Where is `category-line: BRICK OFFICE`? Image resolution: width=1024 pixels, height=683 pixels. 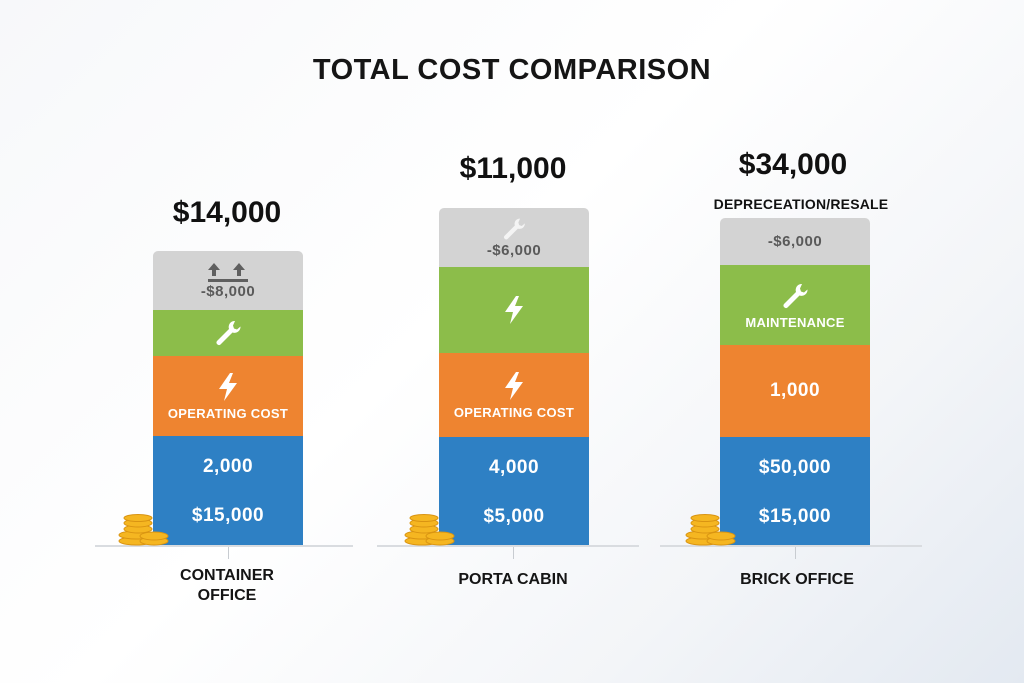
category-line: BRICK OFFICE is located at coordinates (797, 579).